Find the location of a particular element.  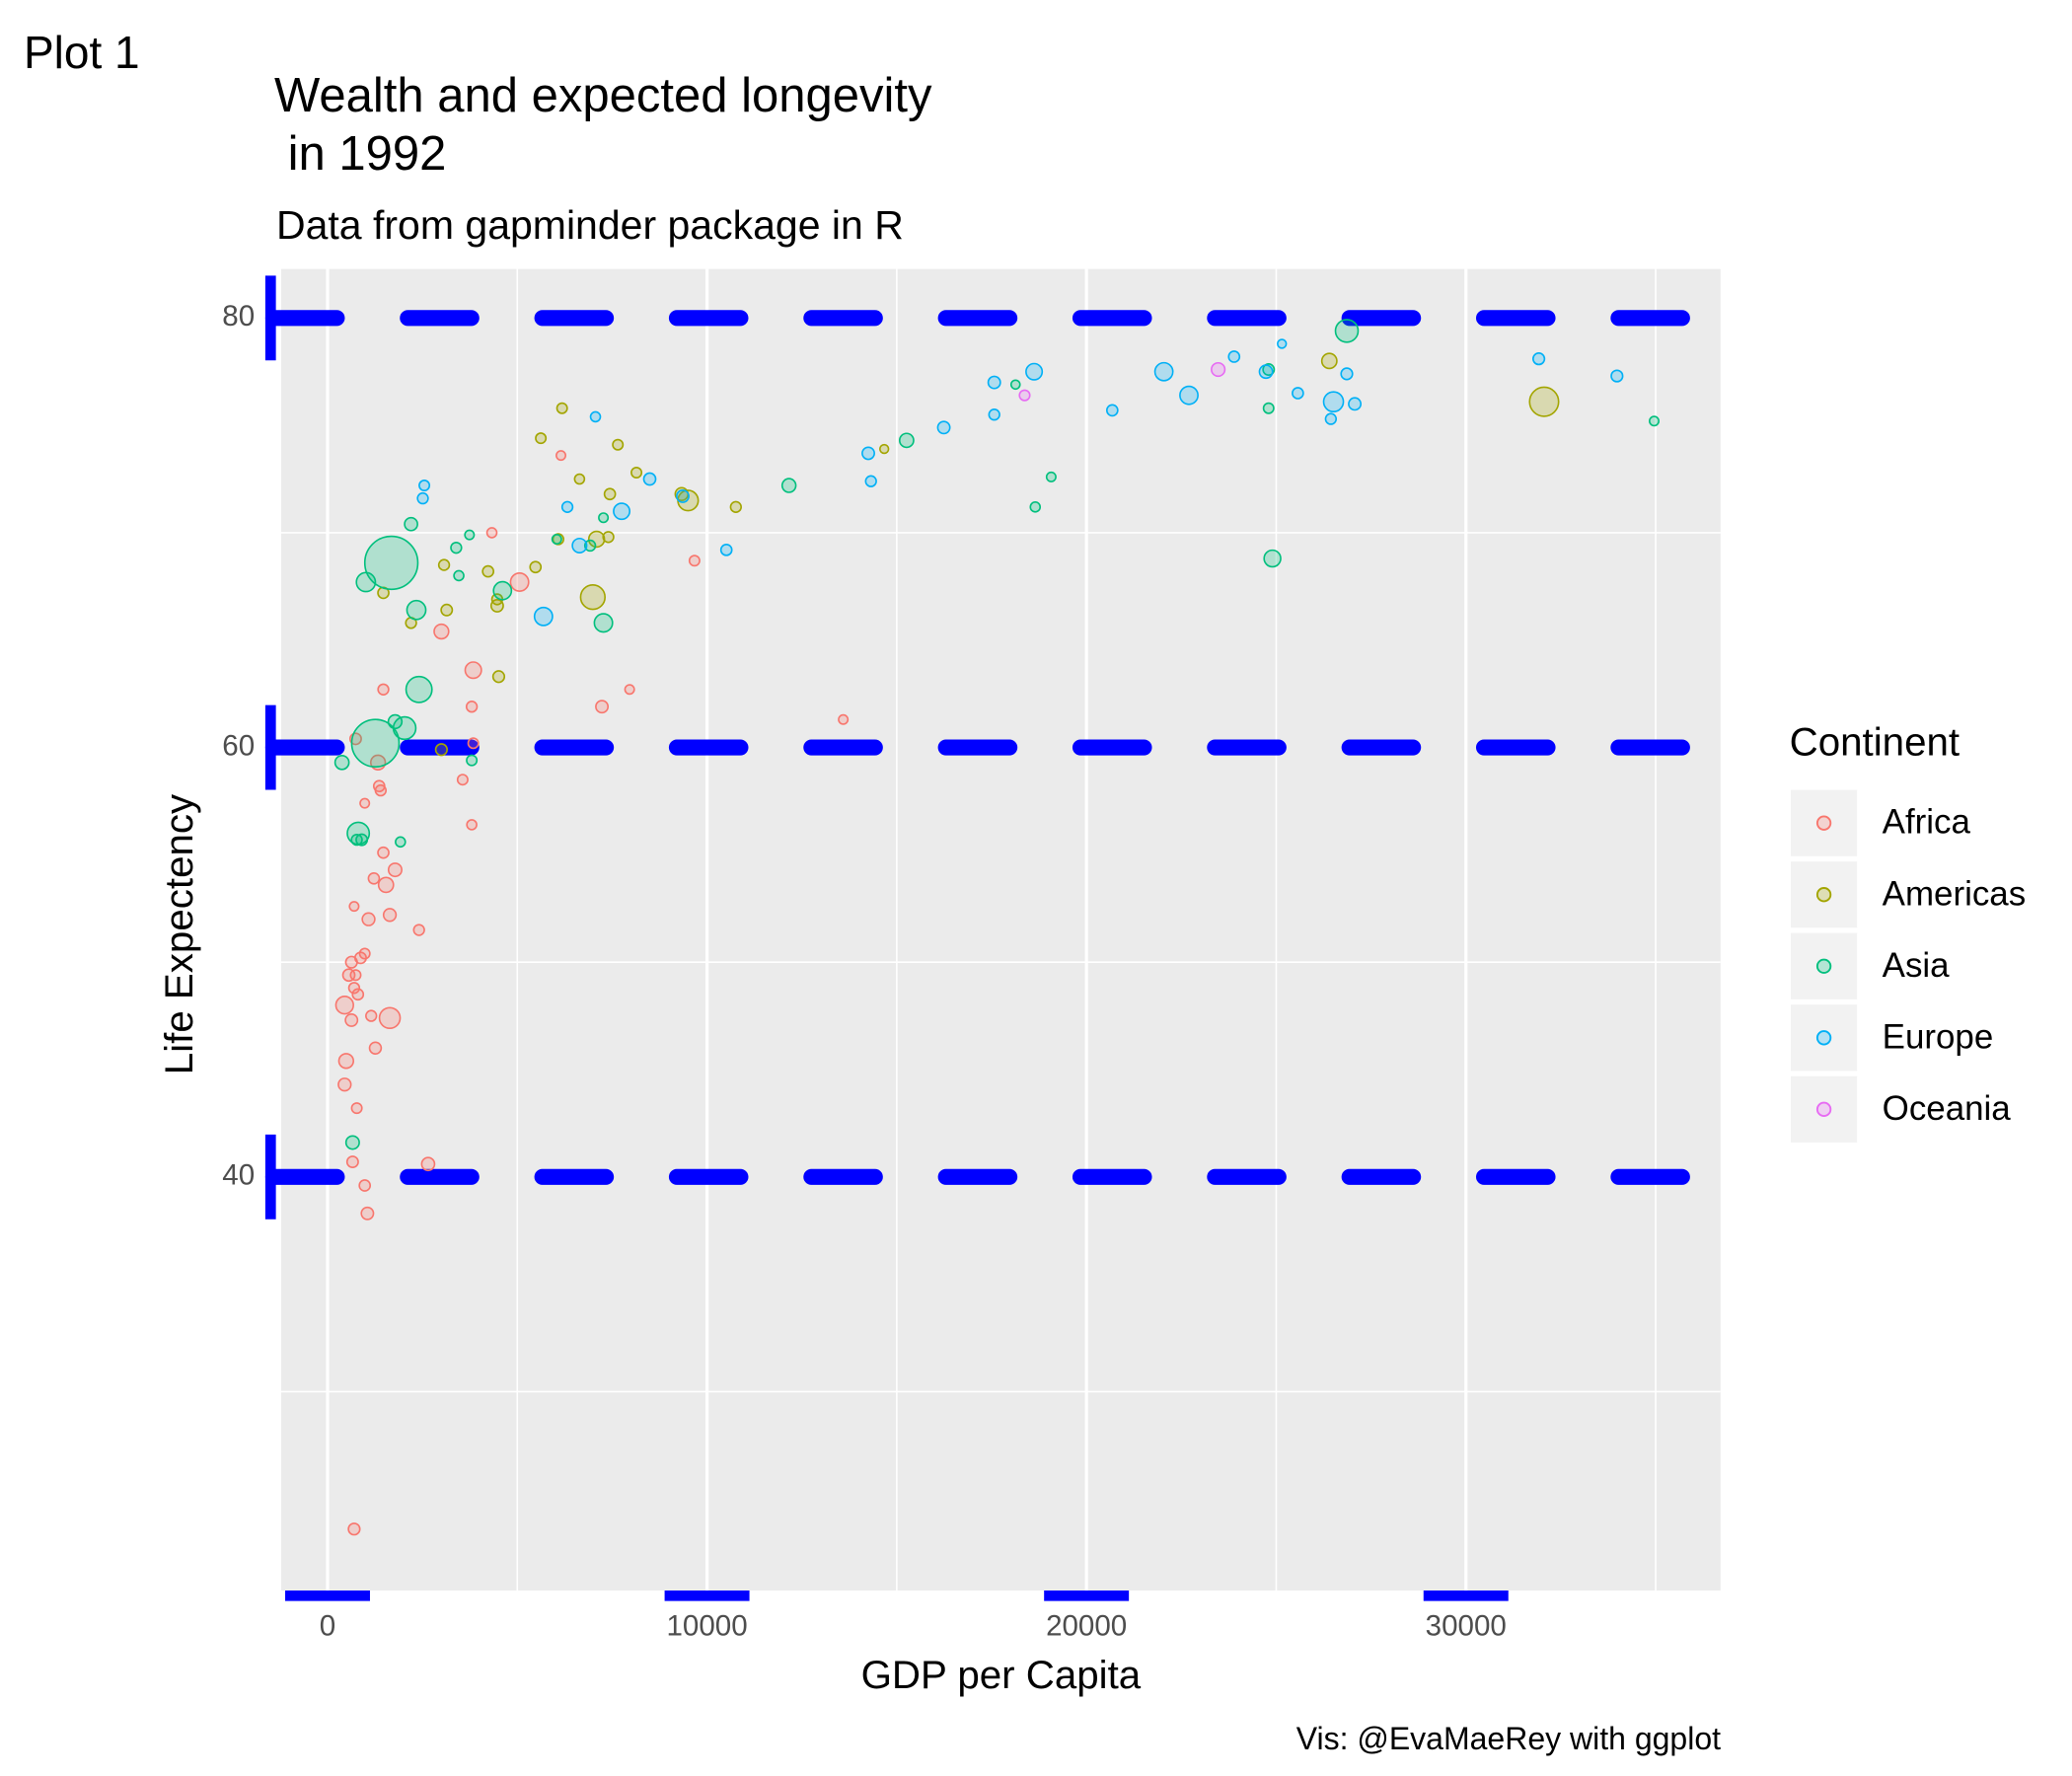

legend-label: Oceania is located at coordinates (1948, 1108).